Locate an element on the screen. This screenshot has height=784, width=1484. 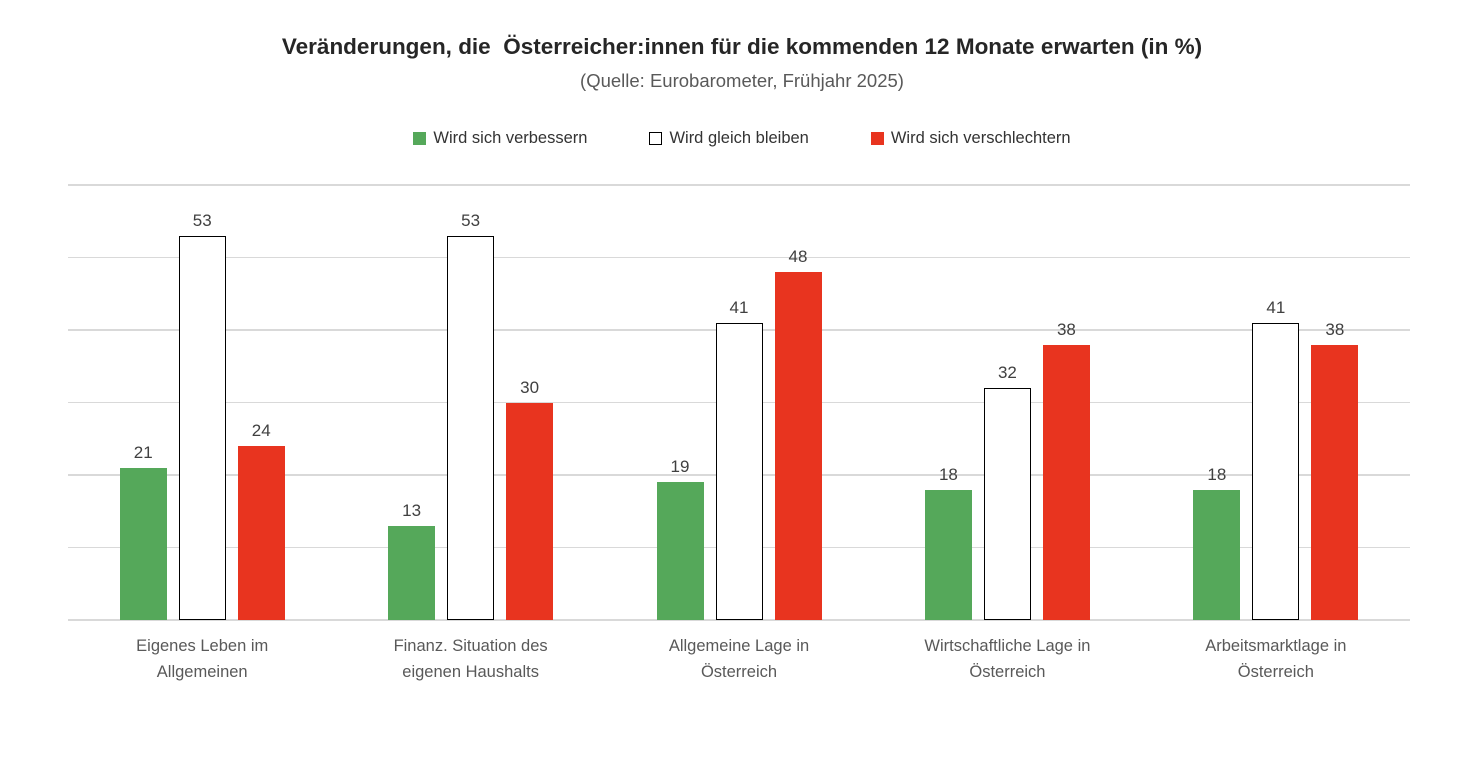
bar-value-label: 13 is located at coordinates (412, 510).